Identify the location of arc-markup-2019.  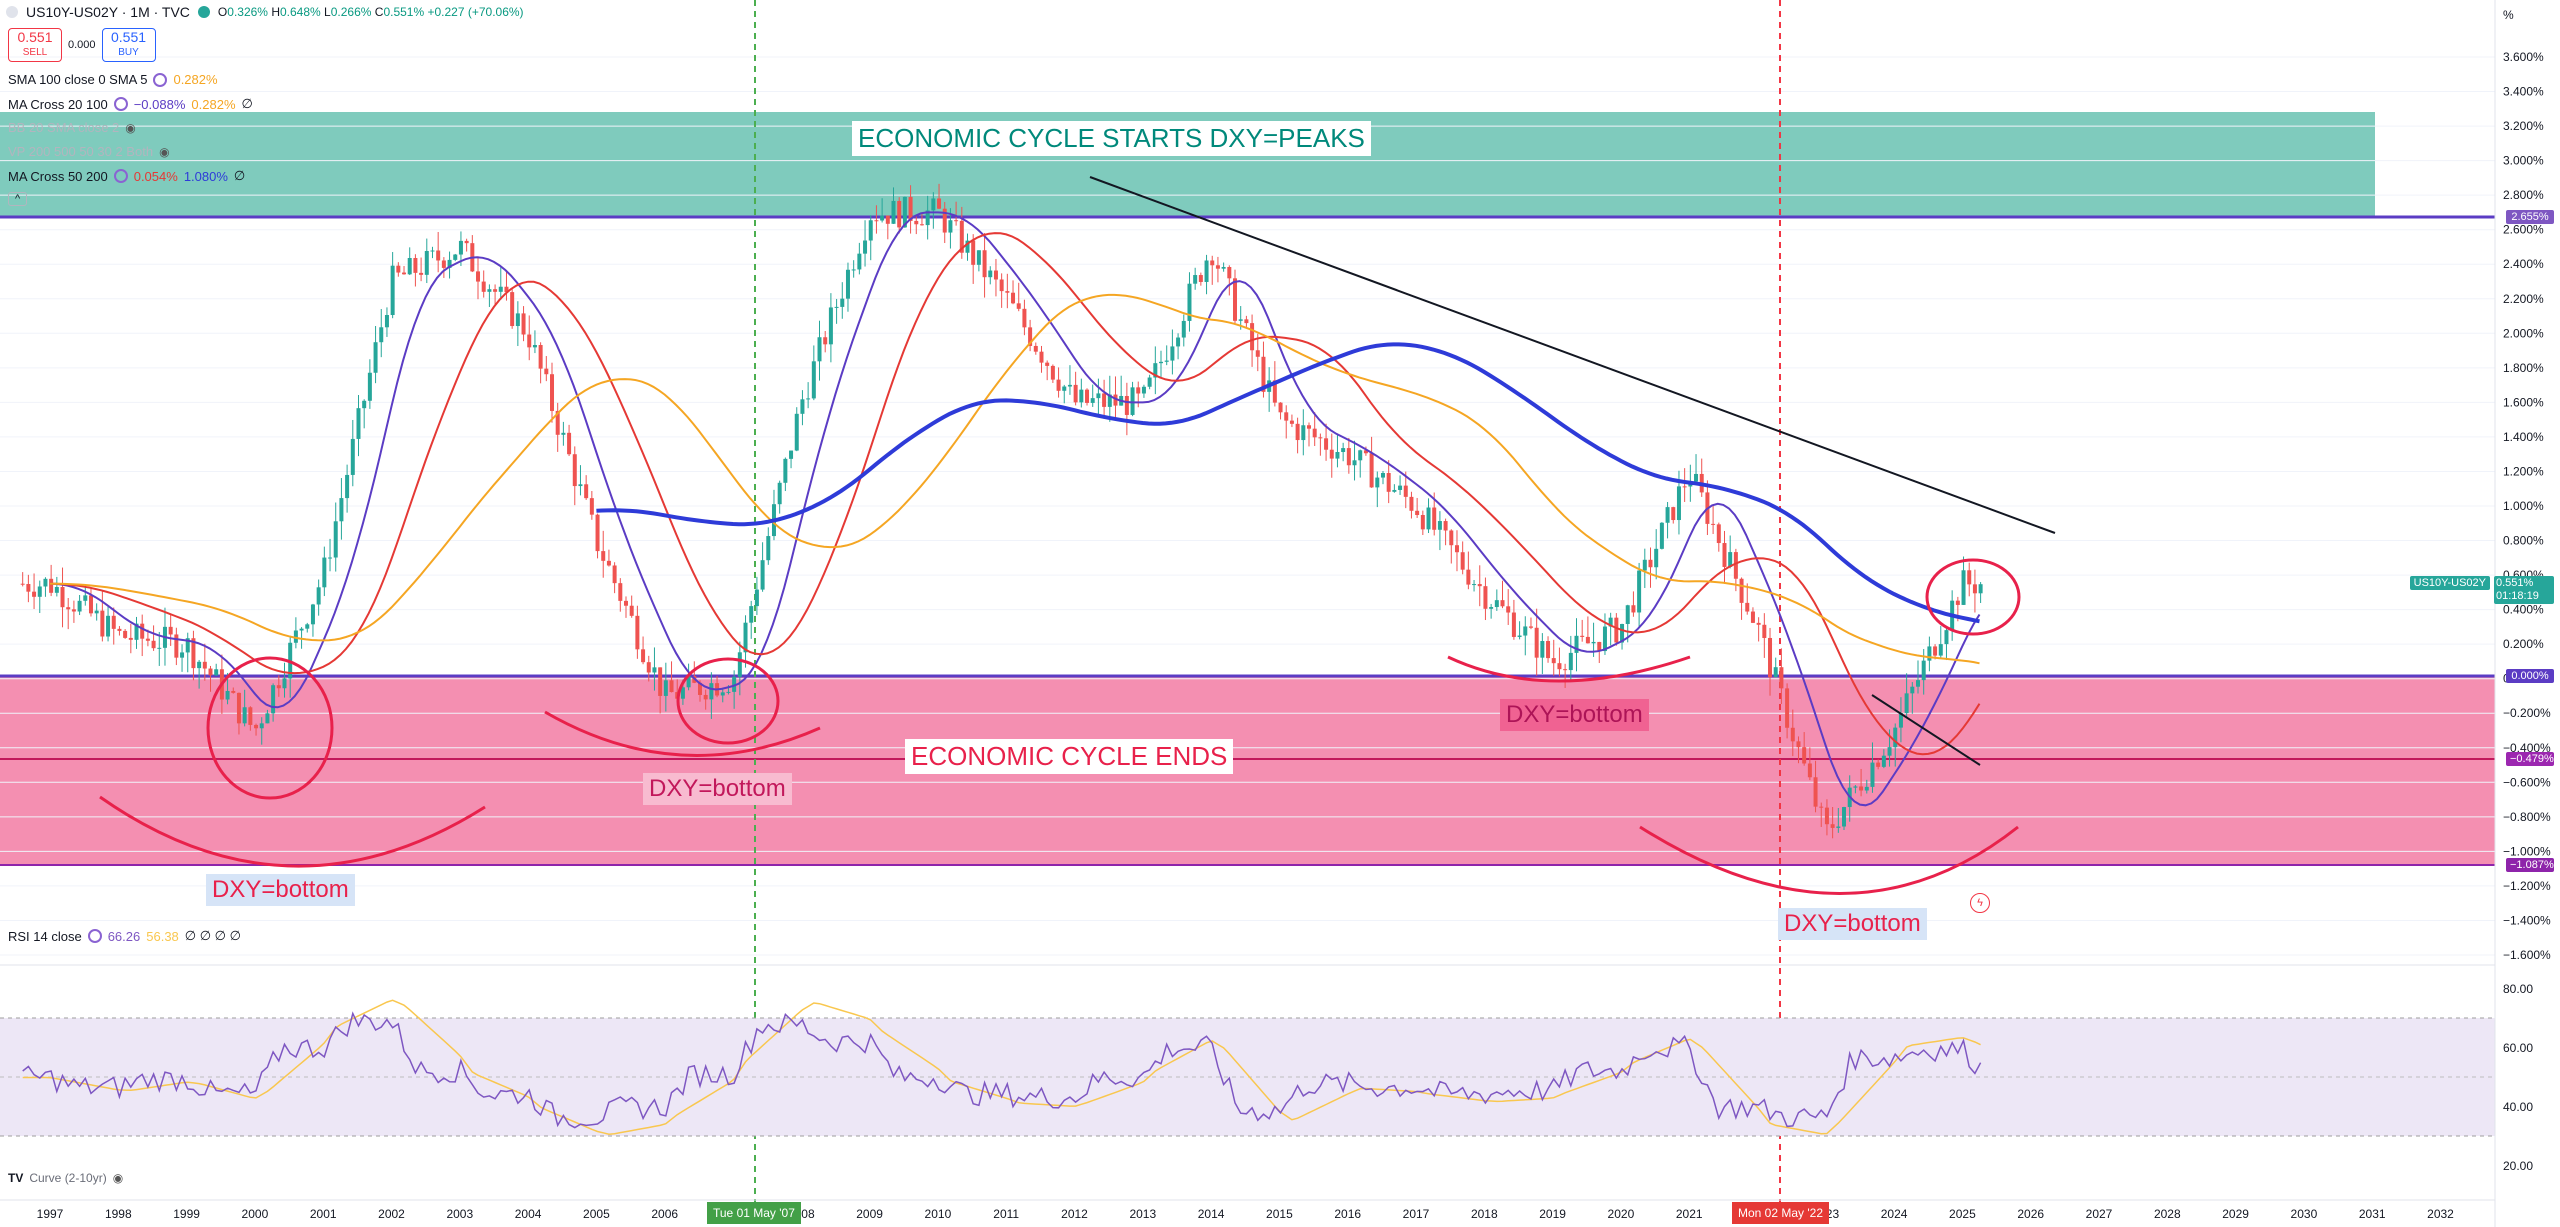
(1569, 669).